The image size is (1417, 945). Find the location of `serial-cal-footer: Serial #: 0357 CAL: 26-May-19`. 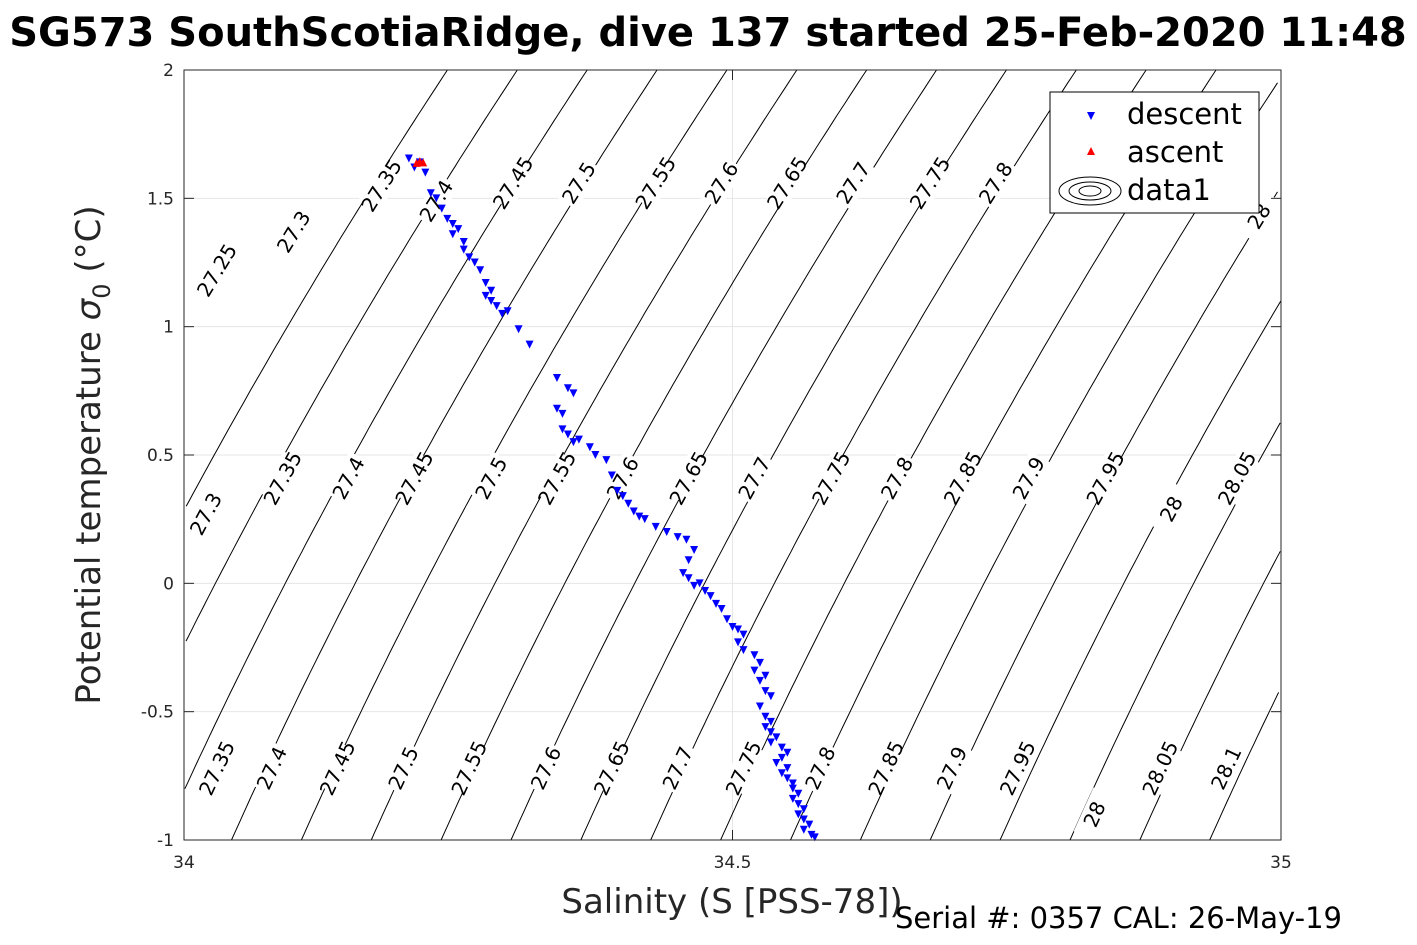

serial-cal-footer: Serial #: 0357 CAL: 26-May-19 is located at coordinates (1118, 918).